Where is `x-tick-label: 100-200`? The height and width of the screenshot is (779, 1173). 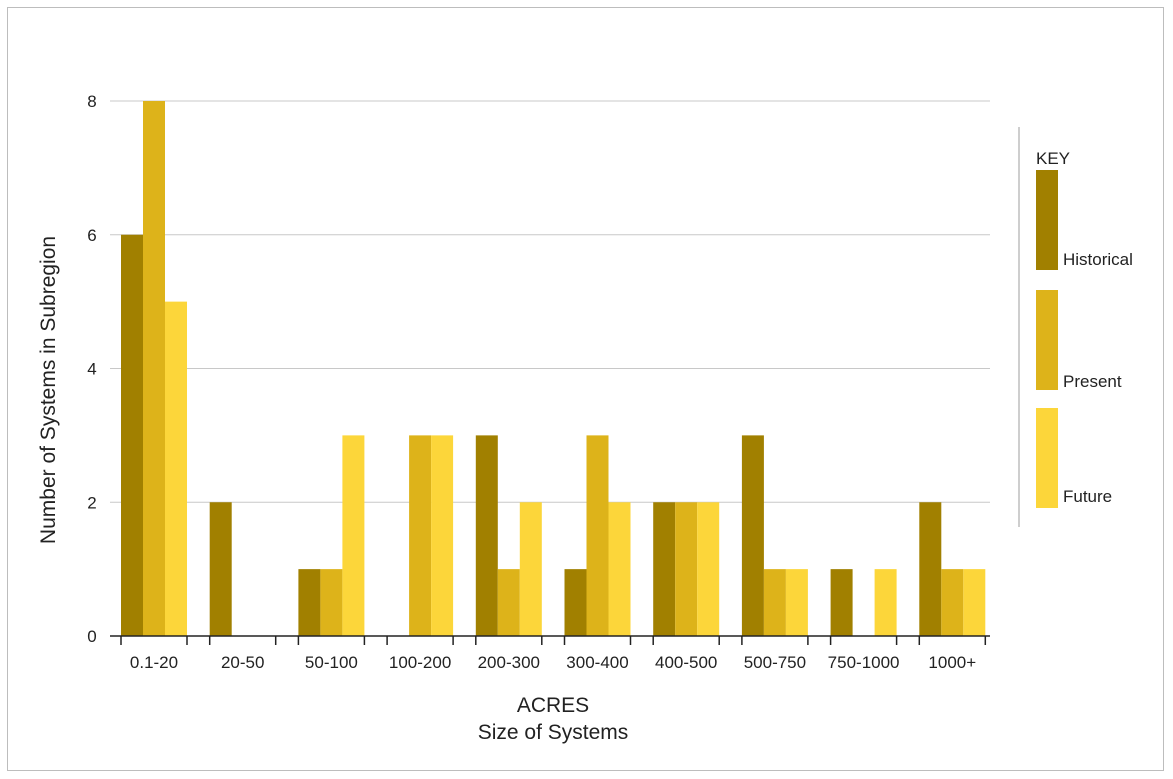
x-tick-label: 100-200 is located at coordinates (420, 662).